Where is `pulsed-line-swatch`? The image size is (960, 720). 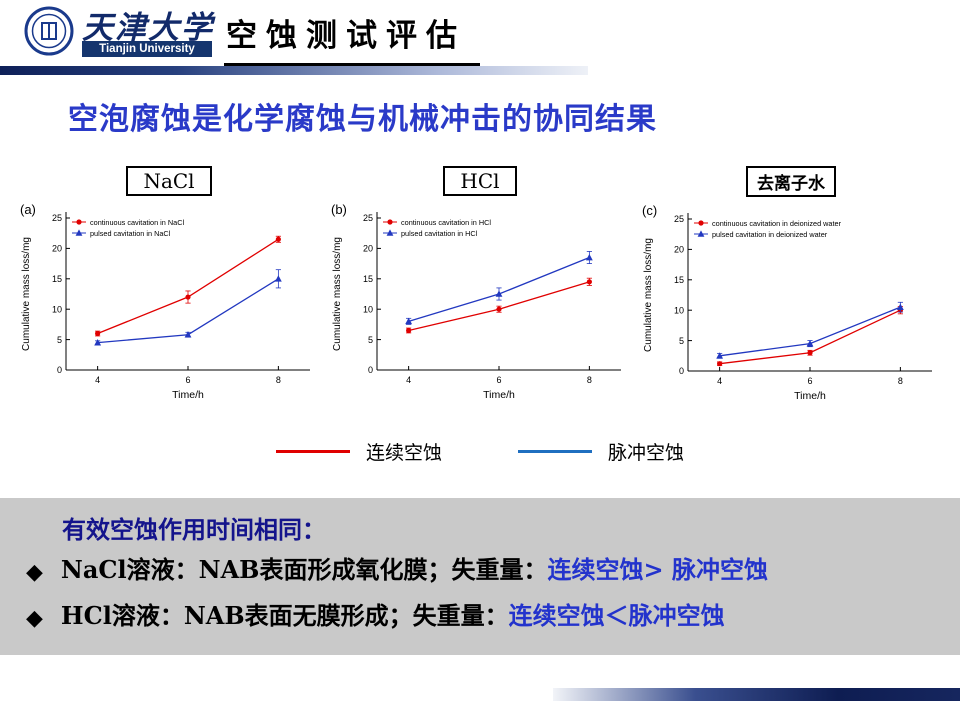
pulsed-line-swatch is located at coordinates (555, 451).